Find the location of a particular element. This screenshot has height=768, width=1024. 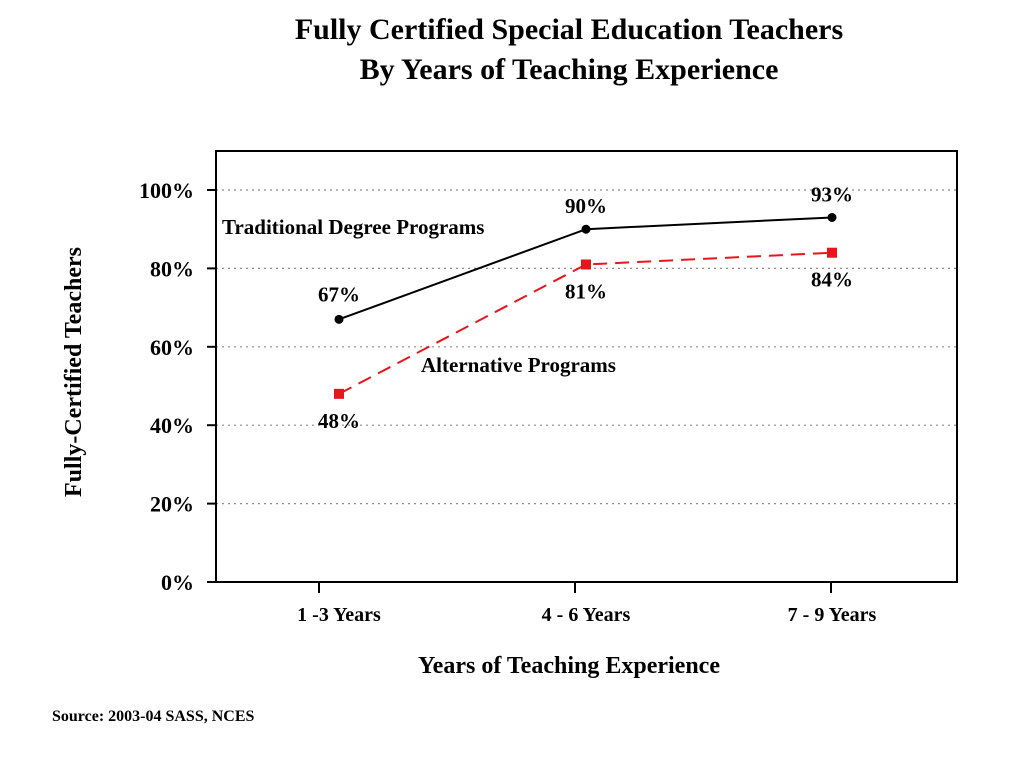

data-label: 90% is located at coordinates (586, 206).